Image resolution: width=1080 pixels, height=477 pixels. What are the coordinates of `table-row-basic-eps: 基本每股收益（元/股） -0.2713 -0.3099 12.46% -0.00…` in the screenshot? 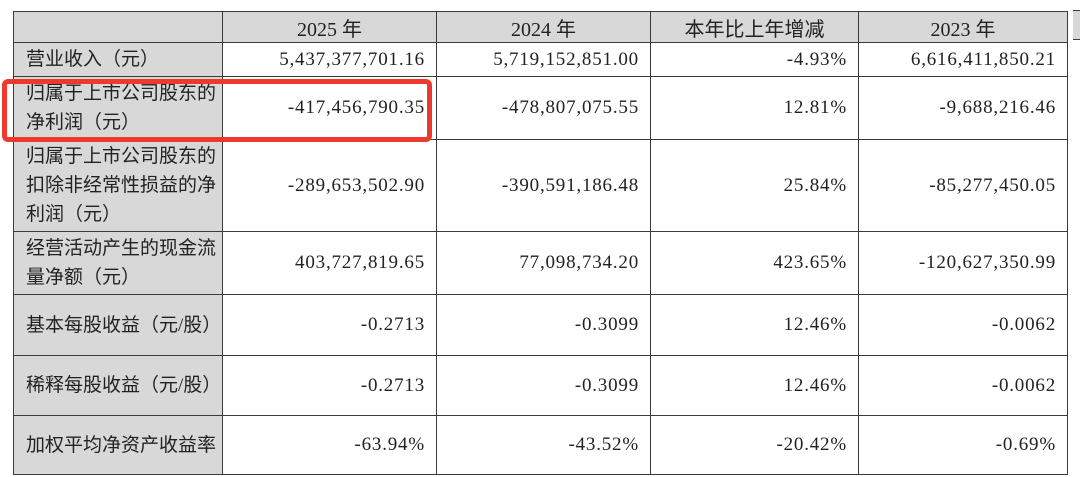 It's located at (540, 325).